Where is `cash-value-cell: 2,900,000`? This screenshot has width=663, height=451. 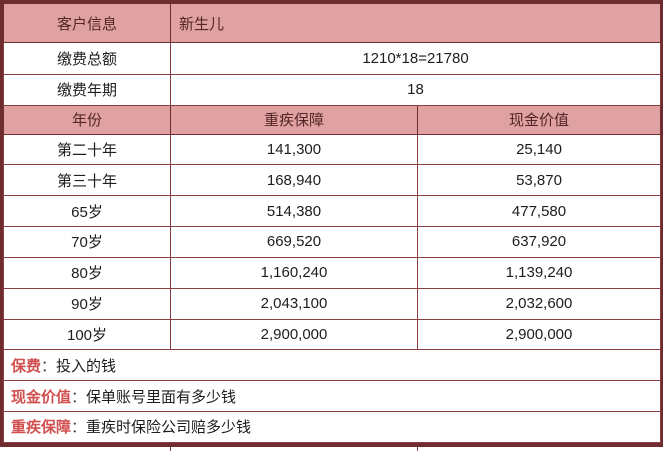
cash-value-cell: 2,900,000 is located at coordinates (539, 334).